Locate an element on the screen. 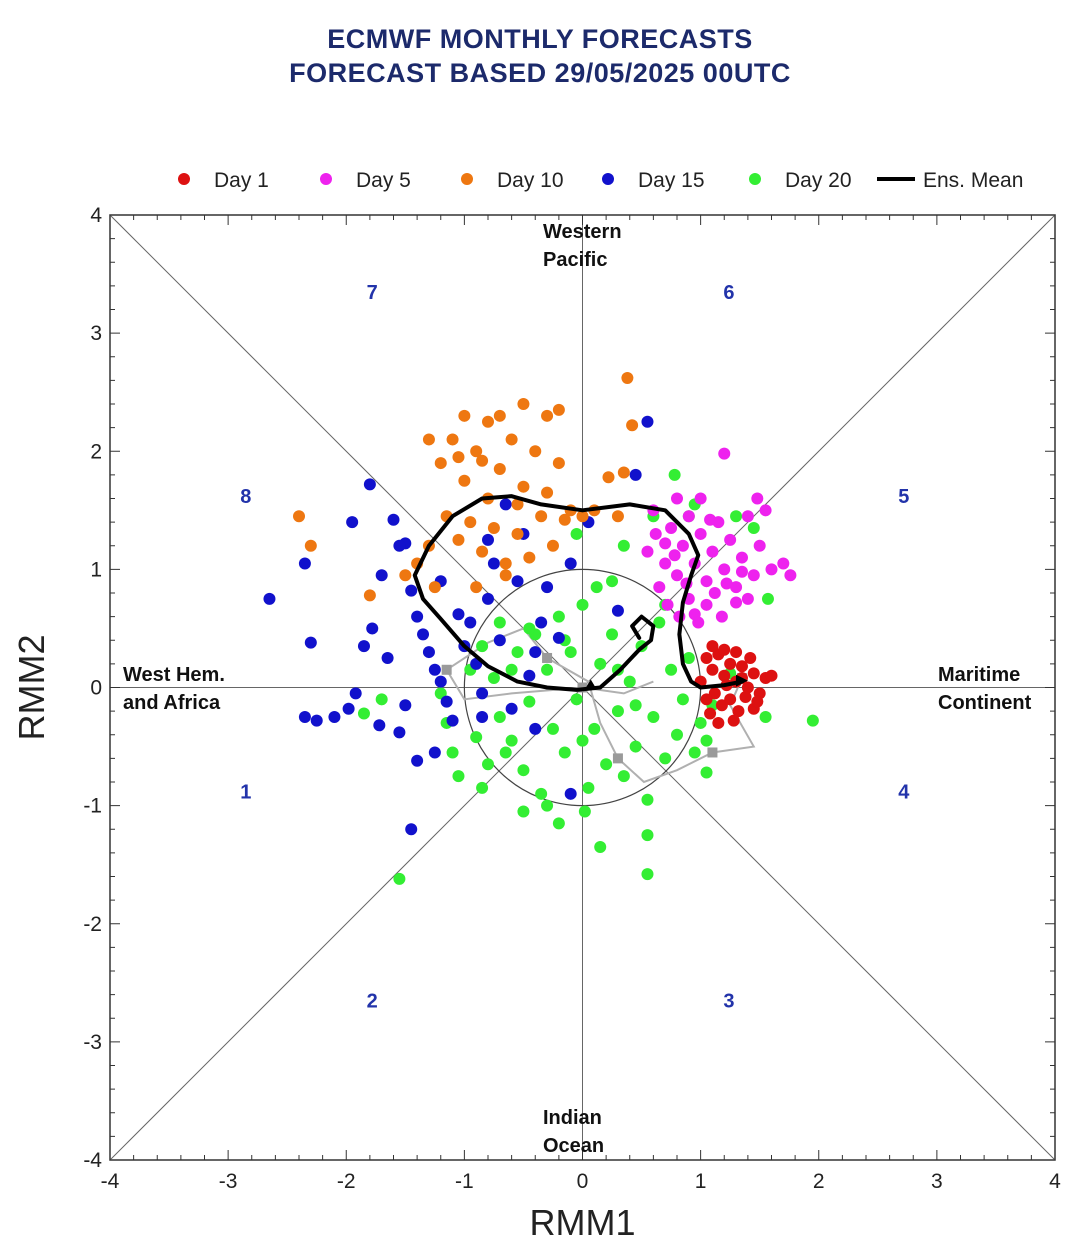 Image resolution: width=1080 pixels, height=1258 pixels. legend-label: Day 1 is located at coordinates (241, 180).